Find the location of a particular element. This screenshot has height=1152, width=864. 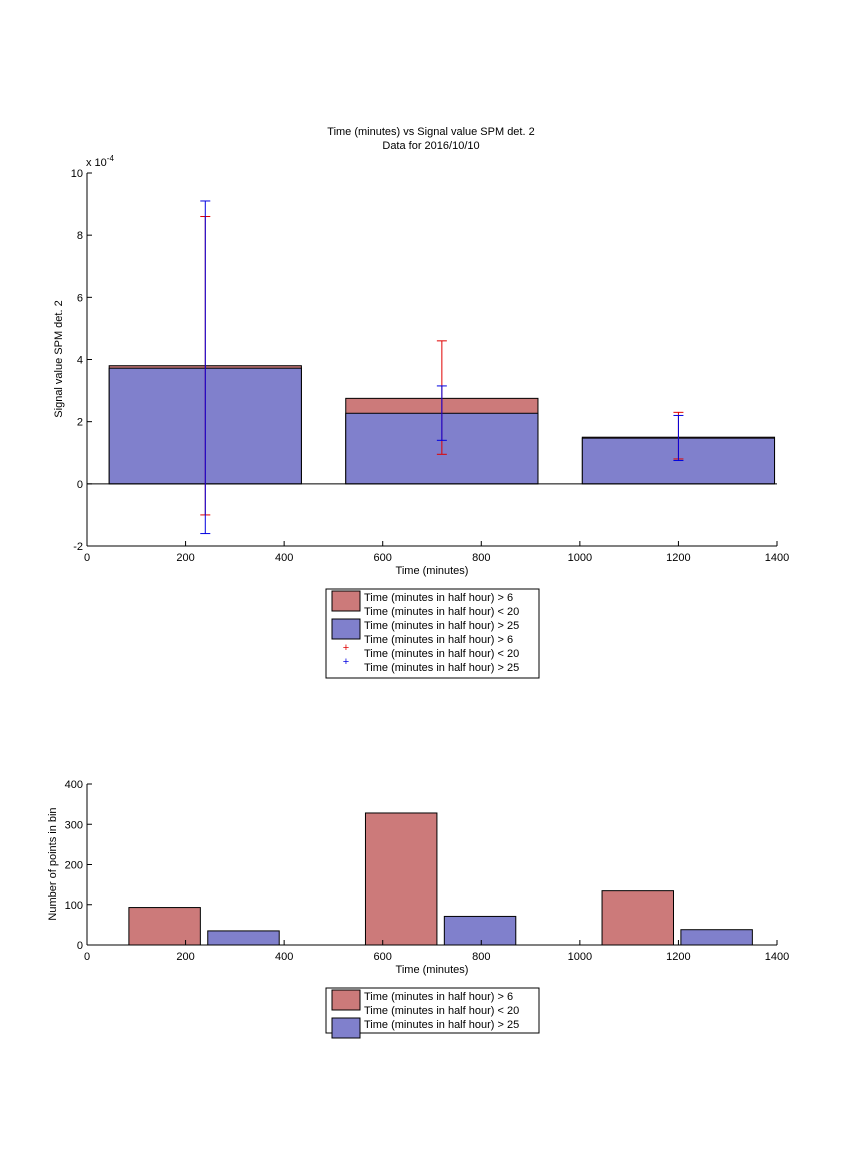

y-tick-label: -2 is located at coordinates (78, 547).